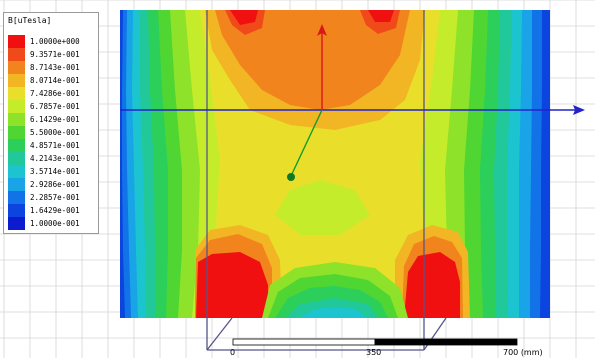 This screenshot has height=358, width=595. I want to click on legend-value-label: 5.5000e-001, so click(55, 132).